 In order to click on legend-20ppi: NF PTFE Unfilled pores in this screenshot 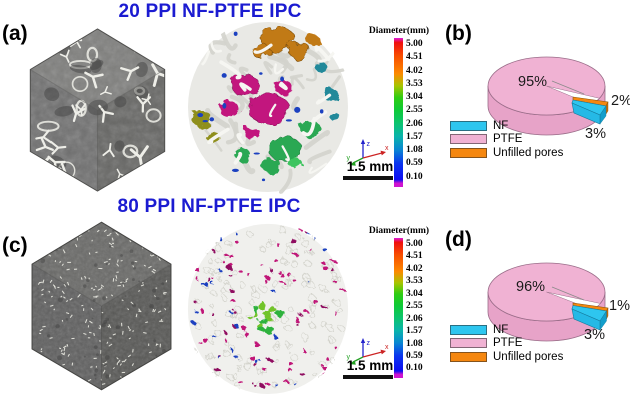, I will do `click(506, 139)`.